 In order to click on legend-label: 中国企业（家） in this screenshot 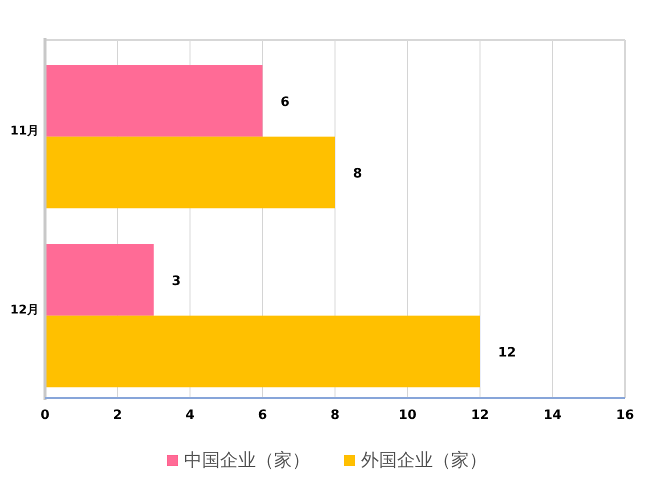, I will do `click(247, 460)`.